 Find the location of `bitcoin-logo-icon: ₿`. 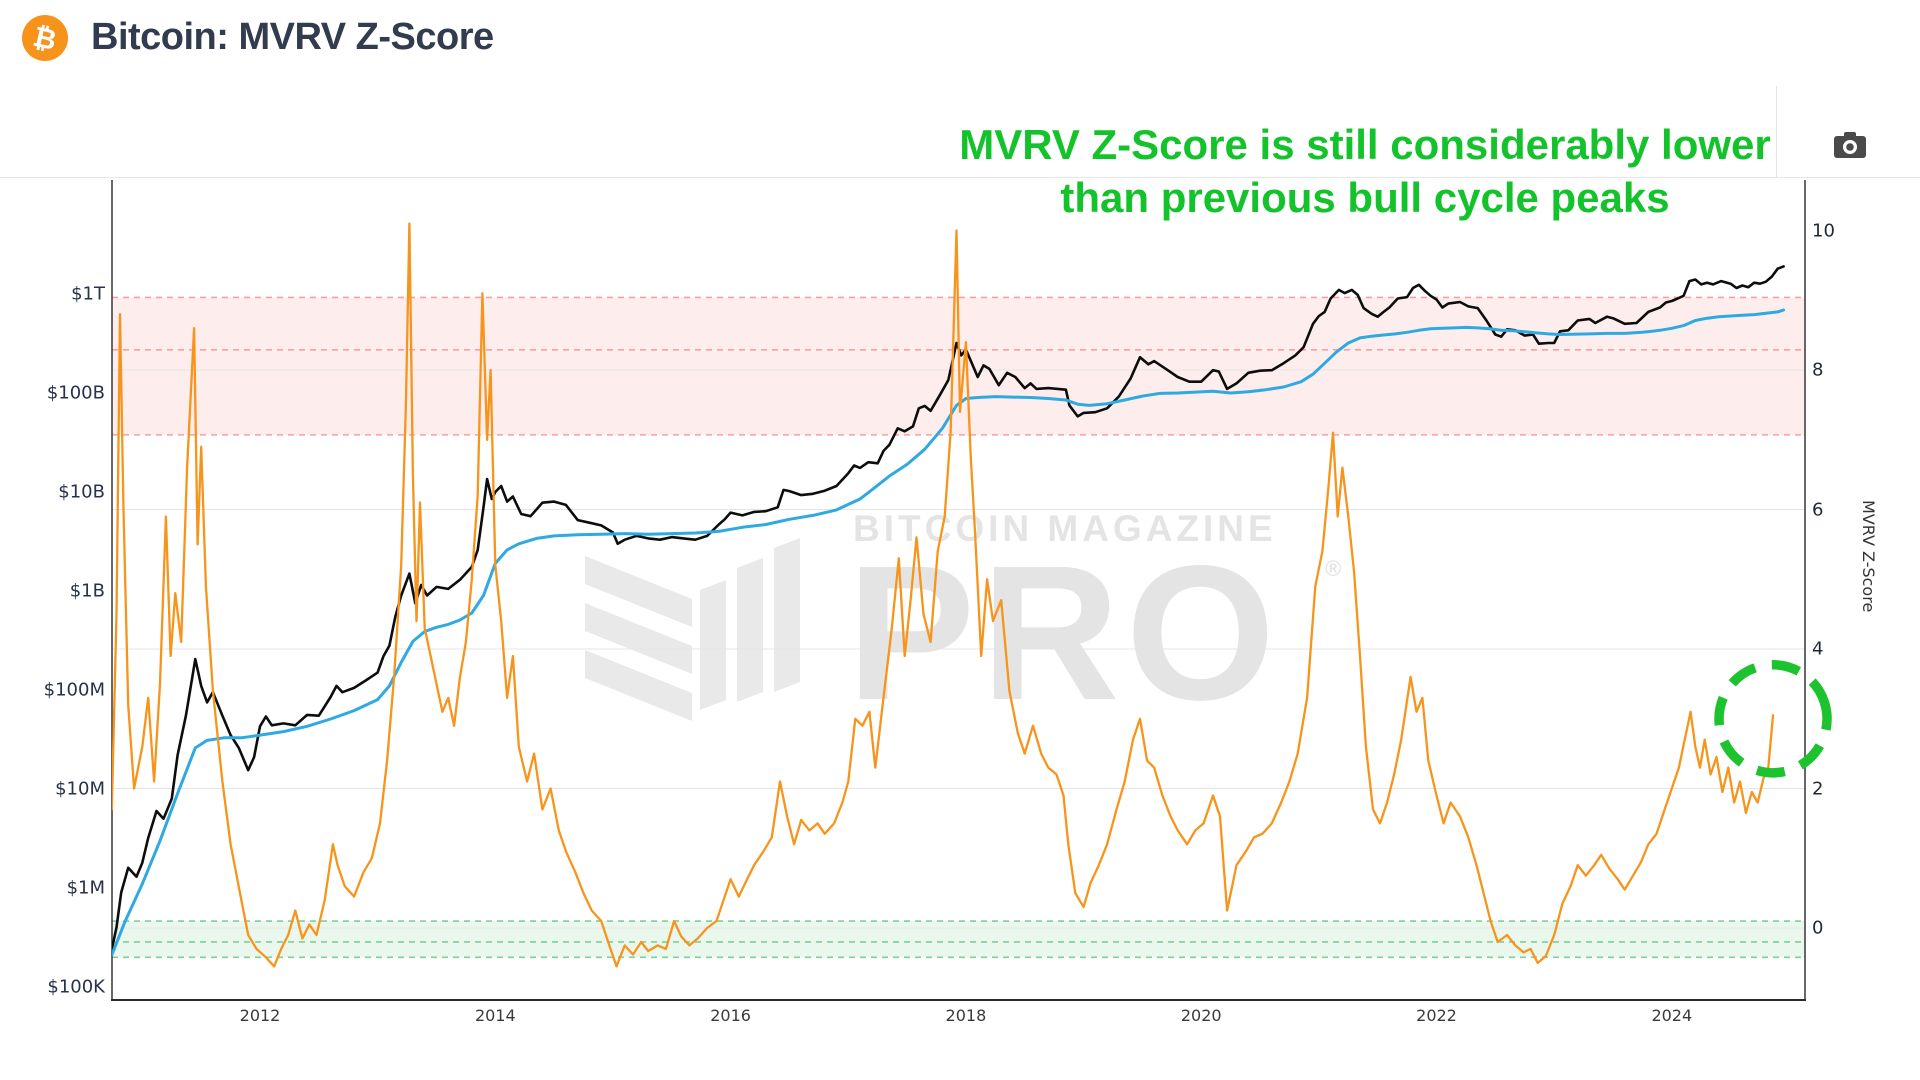

bitcoin-logo-icon: ₿ is located at coordinates (45, 38).